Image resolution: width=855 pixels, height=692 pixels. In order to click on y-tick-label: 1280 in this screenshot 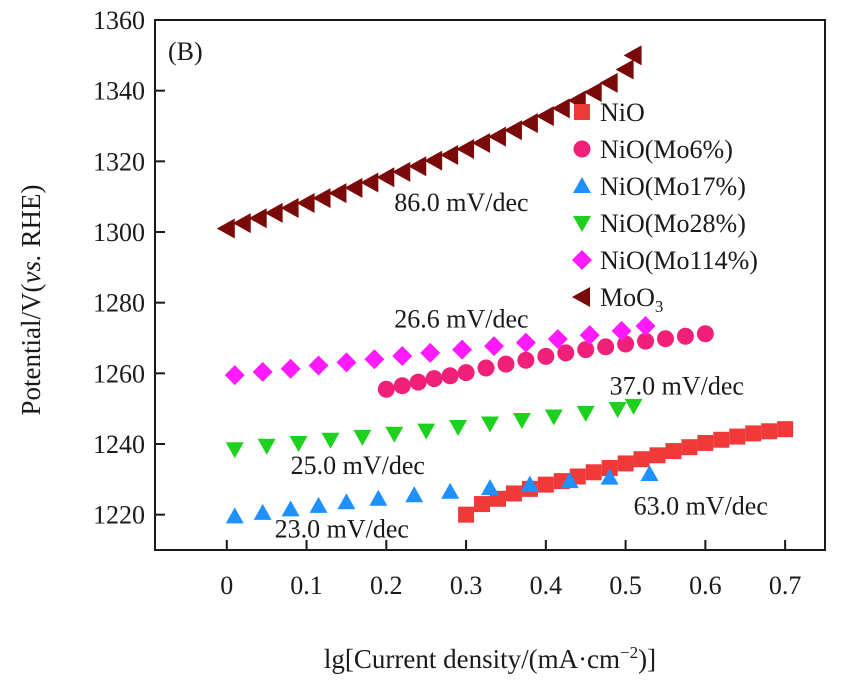, I will do `click(119, 303)`.